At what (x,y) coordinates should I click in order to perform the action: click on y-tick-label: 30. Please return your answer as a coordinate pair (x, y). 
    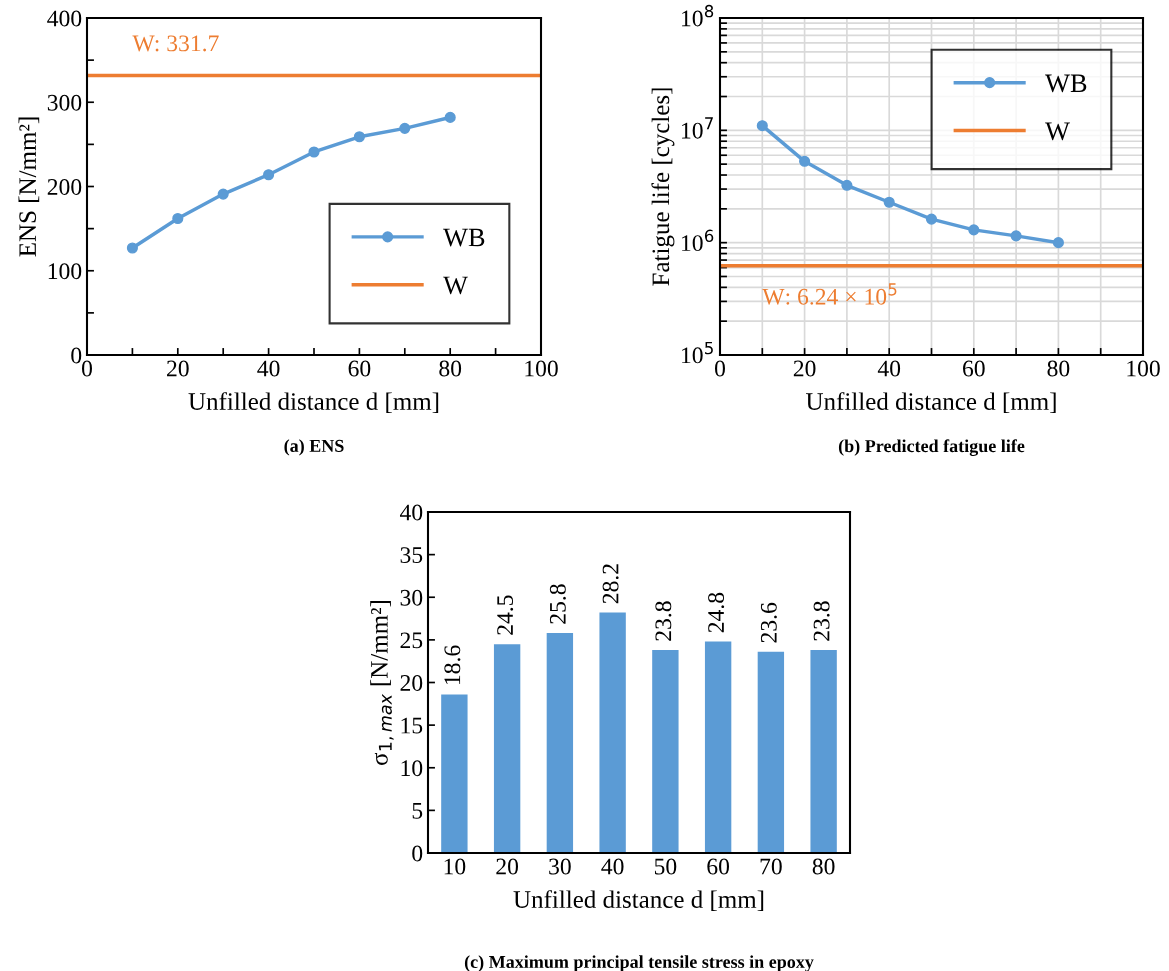
    Looking at the image, I should click on (411, 597).